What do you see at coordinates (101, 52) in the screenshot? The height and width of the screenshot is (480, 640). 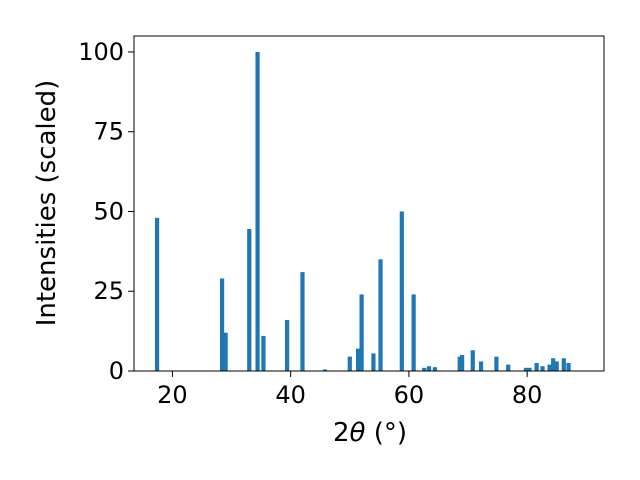 I see `y-tick-label: 100` at bounding box center [101, 52].